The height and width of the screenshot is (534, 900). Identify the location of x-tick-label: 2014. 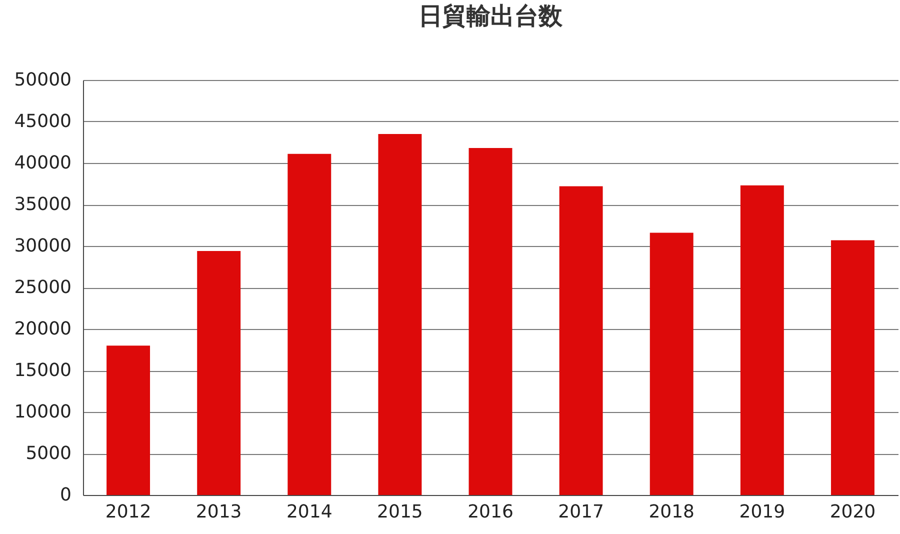
(309, 512).